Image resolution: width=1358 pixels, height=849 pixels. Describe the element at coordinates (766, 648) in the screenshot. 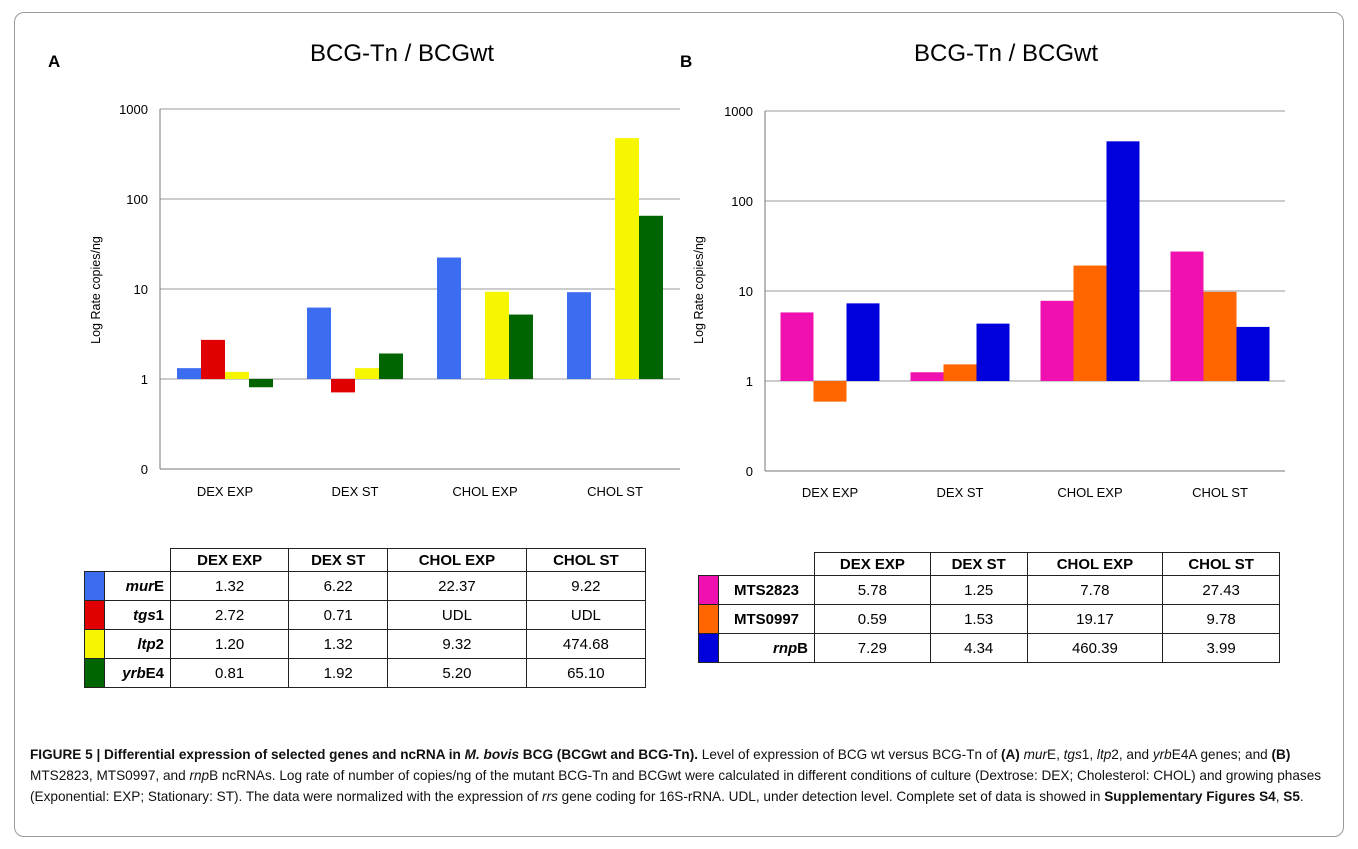

I see `row-label: rnpB` at that location.